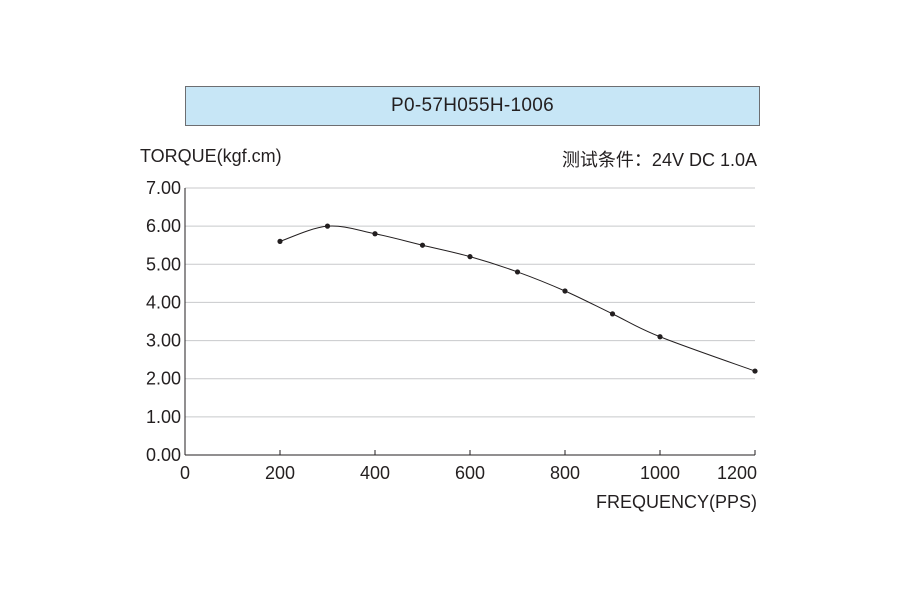  Describe the element at coordinates (565, 473) in the screenshot. I see `x-tick-label: 800` at that location.